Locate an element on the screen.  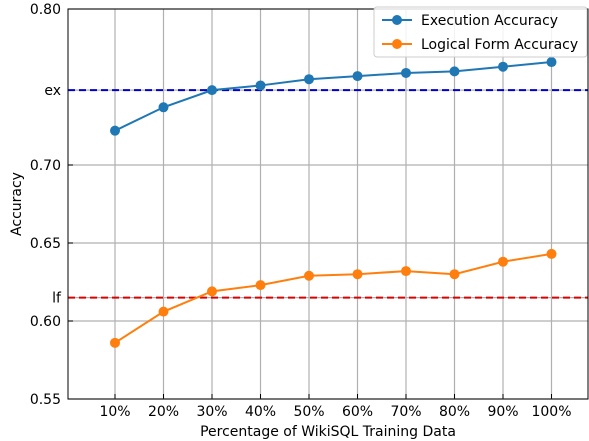
y-tick-label: 0.70 is located at coordinates (45, 166).